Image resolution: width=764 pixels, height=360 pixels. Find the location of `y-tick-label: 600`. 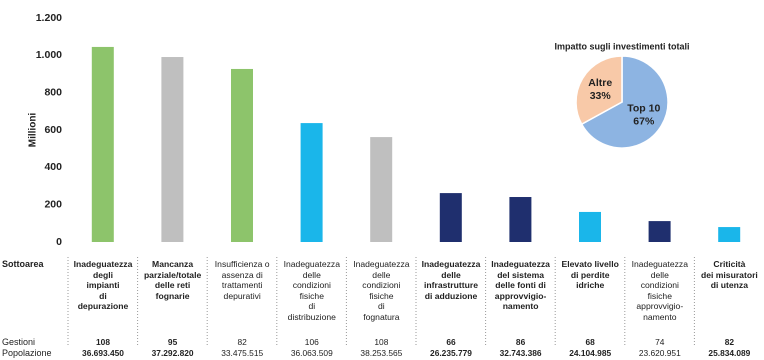

y-tick-label: 600 is located at coordinates (53, 130).